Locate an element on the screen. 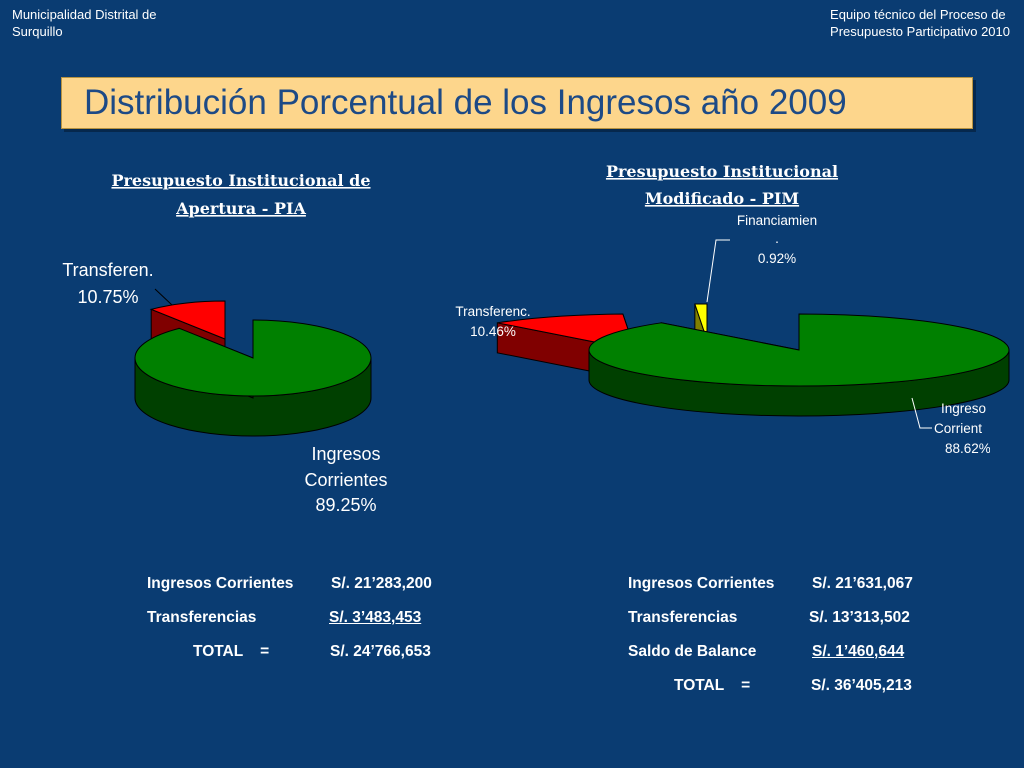  summary-right-row-ingresos: Ingresos Corrientes S/. 21’631,067 is located at coordinates (770, 584).